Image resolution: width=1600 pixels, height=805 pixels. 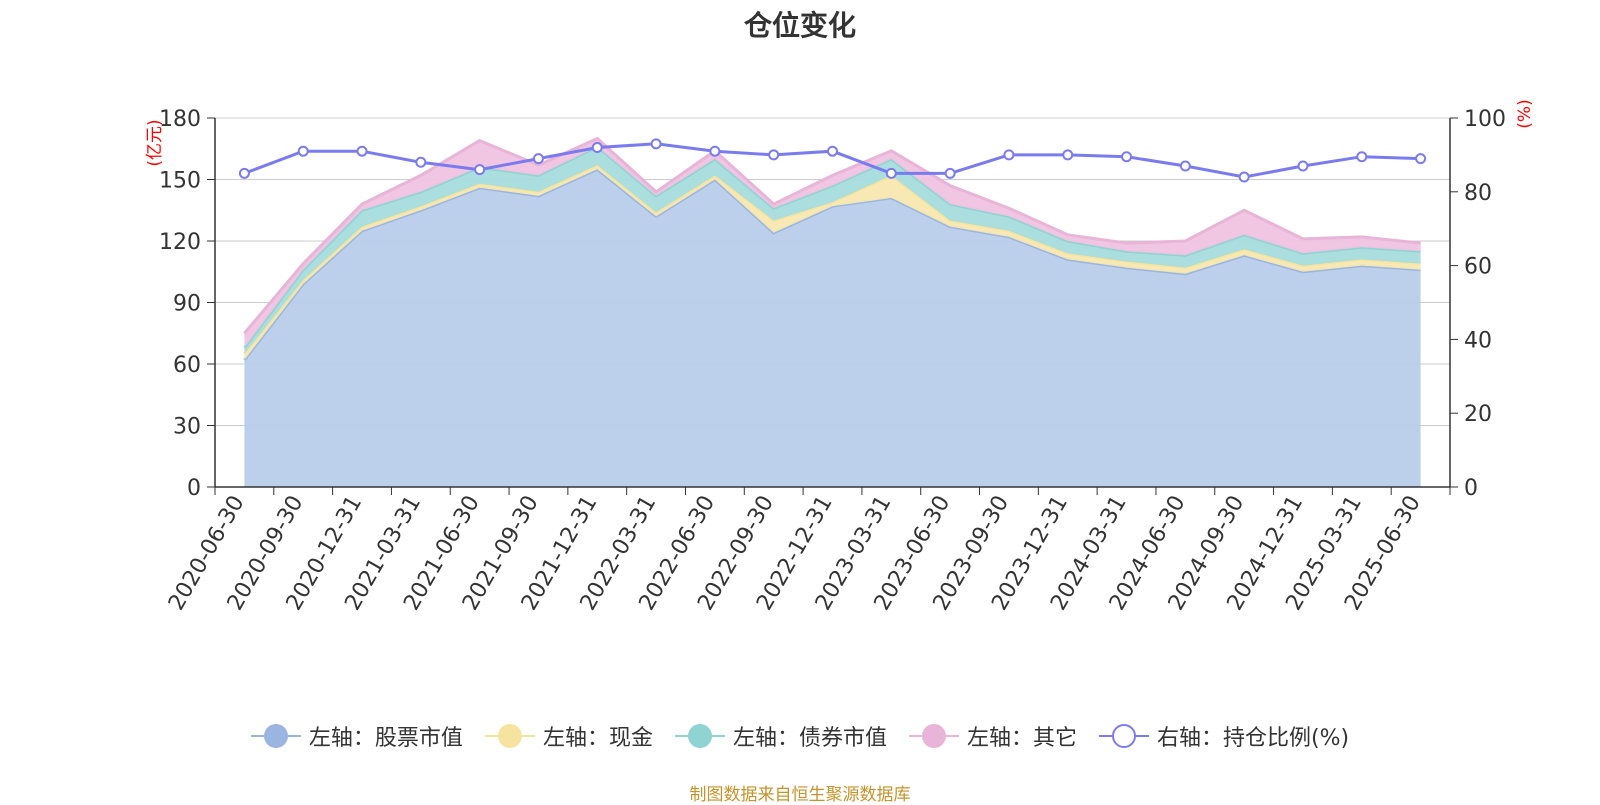 I want to click on legend-item: 左轴：股票市值, so click(x=356, y=736).